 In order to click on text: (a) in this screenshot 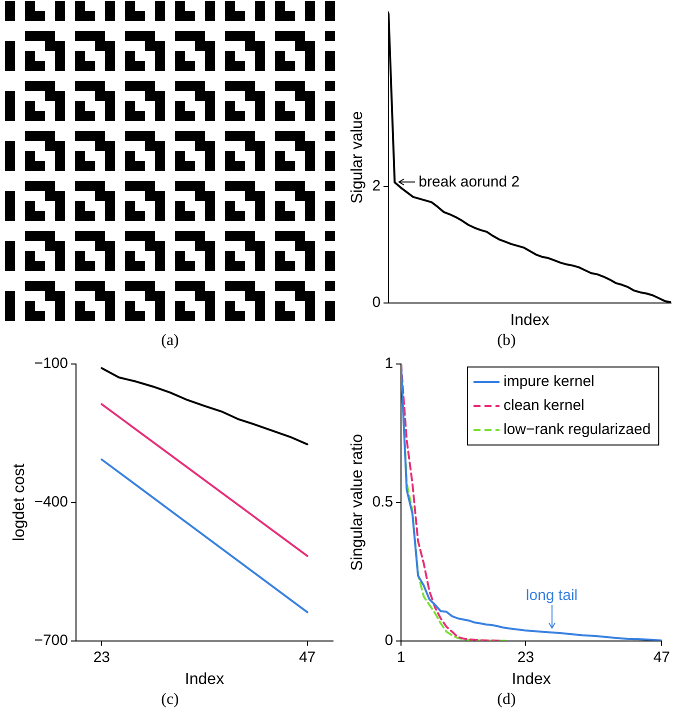, I will do `click(170, 341)`.